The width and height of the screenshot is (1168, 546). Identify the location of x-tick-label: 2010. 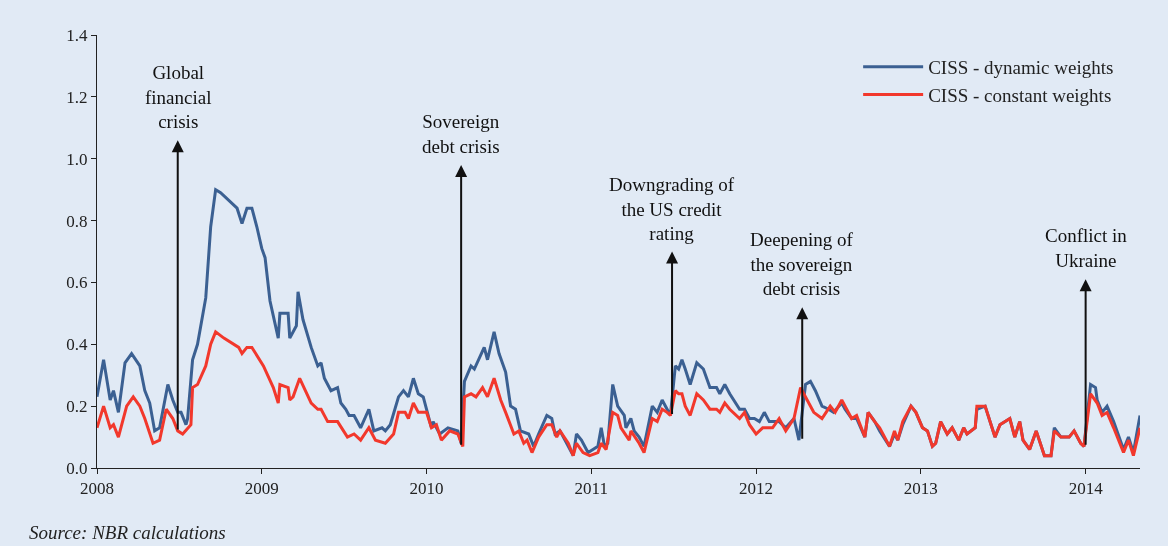
(426, 489).